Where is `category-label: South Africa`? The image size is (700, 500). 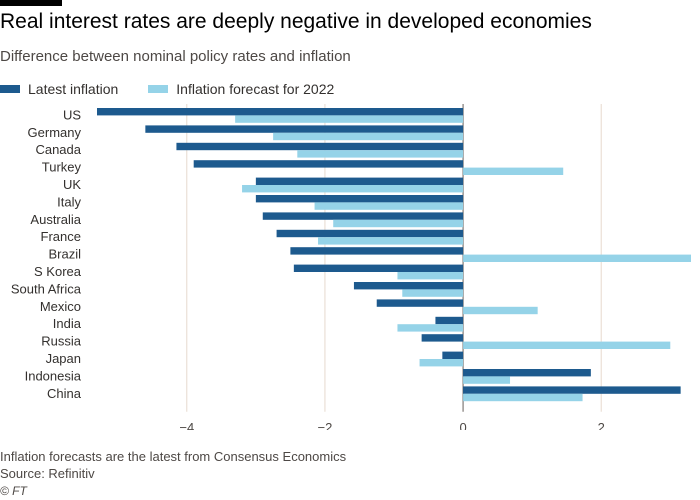 category-label: South Africa is located at coordinates (46, 288).